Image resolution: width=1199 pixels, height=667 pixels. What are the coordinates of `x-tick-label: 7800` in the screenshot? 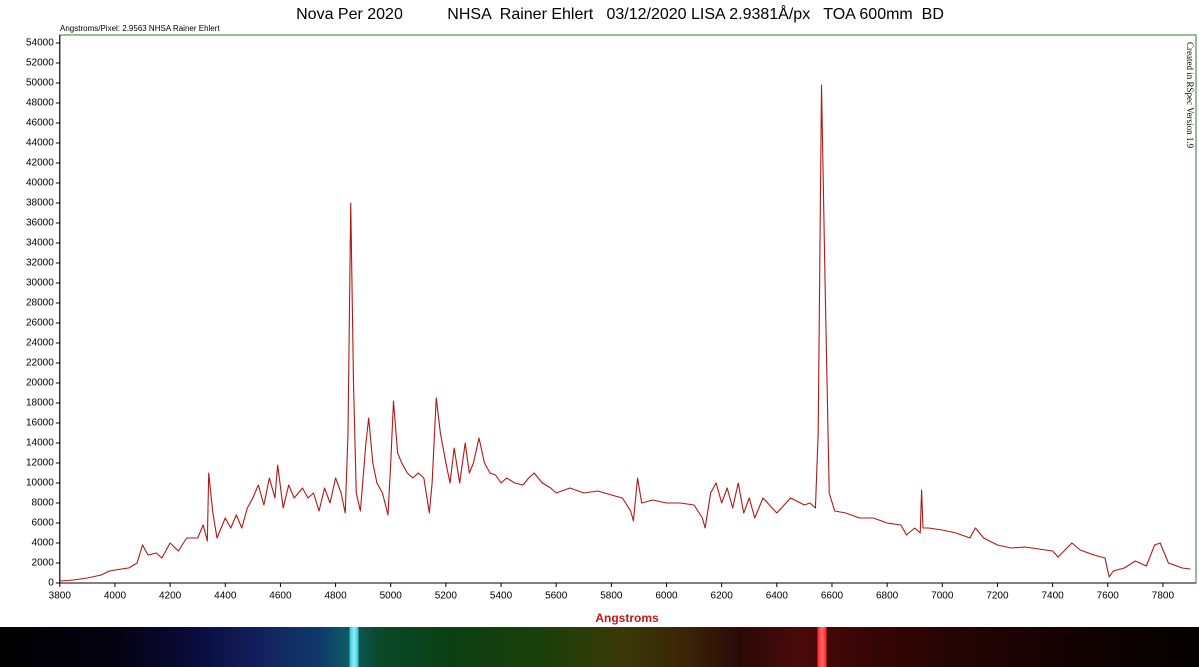 It's located at (1163, 596).